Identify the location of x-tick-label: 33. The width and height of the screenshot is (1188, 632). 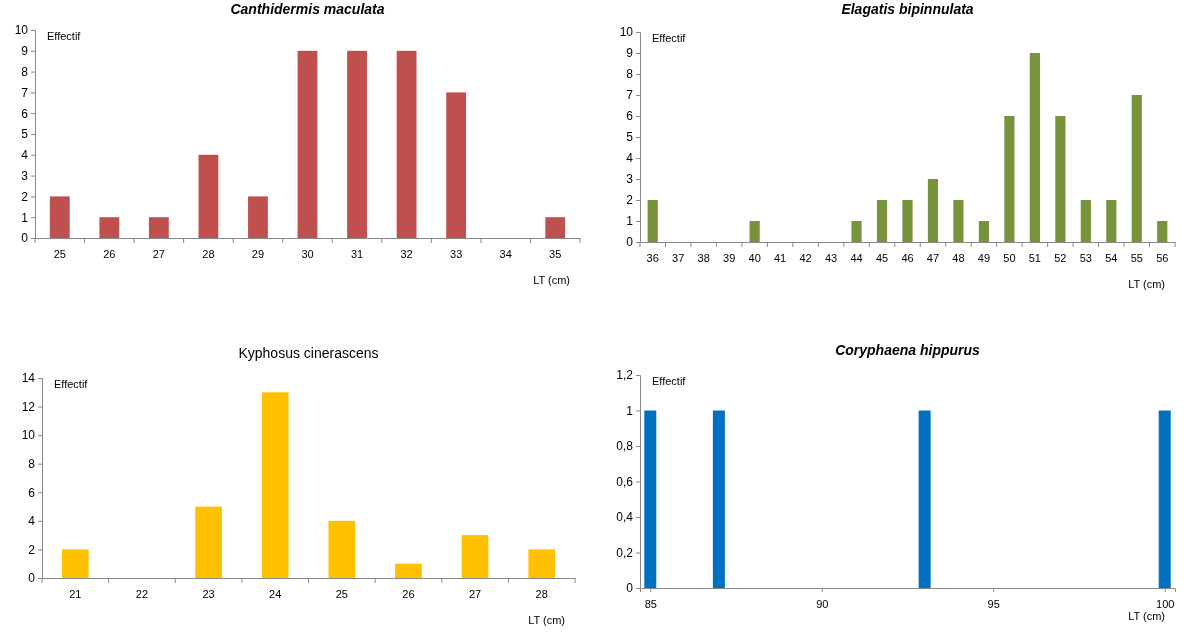
(456, 253).